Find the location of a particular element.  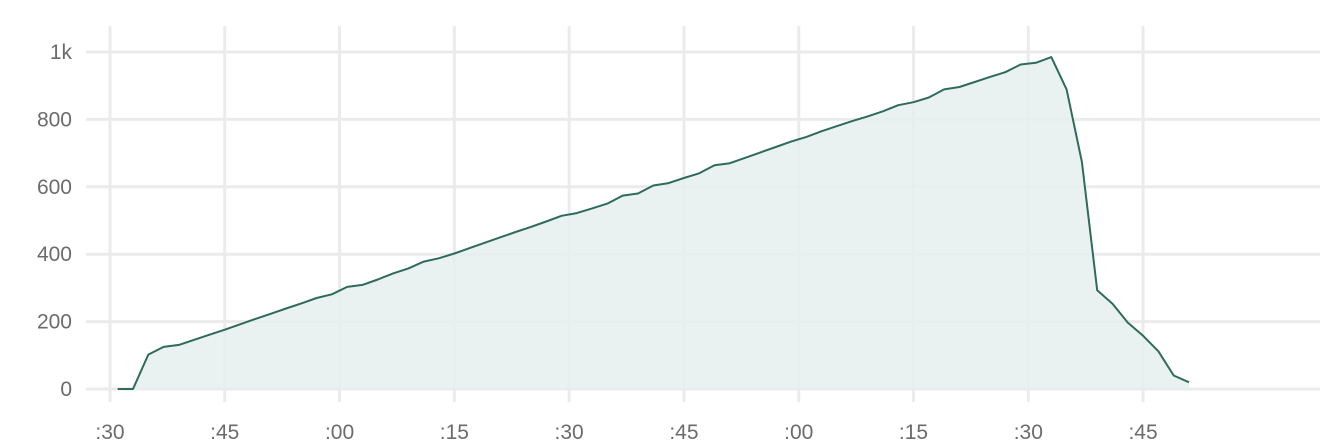

y-tick-label: 800 is located at coordinates (54, 119).